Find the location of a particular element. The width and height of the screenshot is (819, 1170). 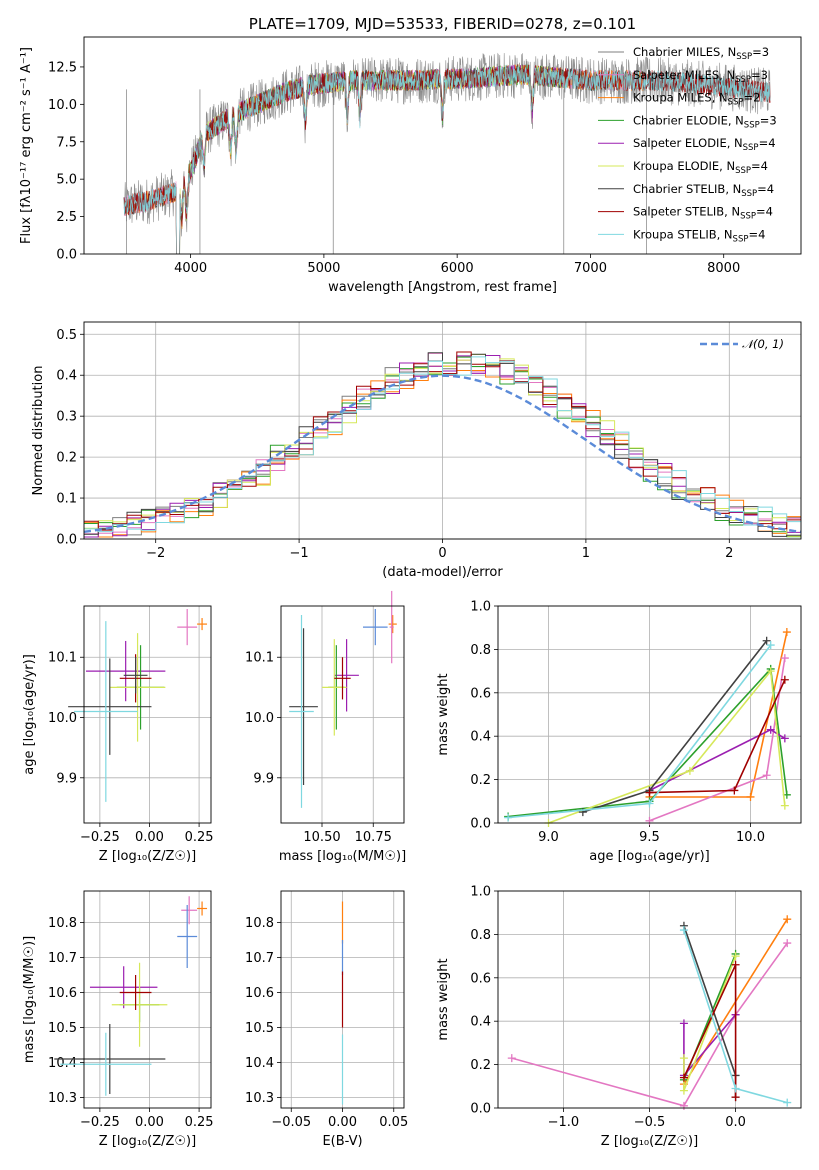

x-tick-label: 10.0 is located at coordinates (750, 837).